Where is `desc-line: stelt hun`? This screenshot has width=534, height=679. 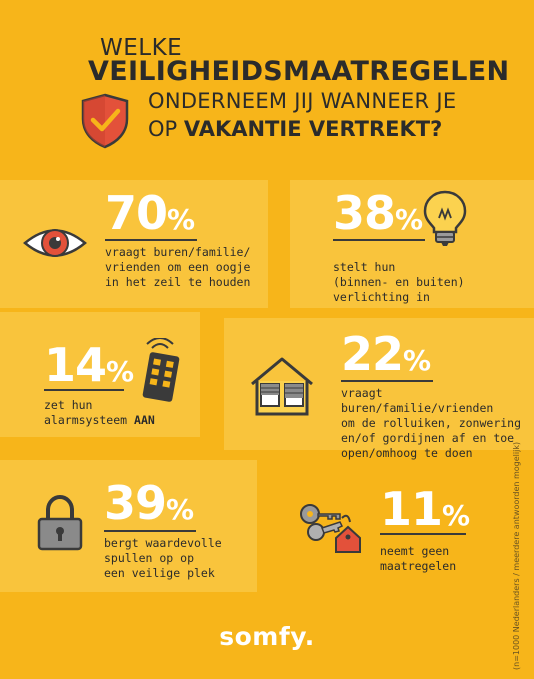 desc-line: stelt hun is located at coordinates (364, 267).